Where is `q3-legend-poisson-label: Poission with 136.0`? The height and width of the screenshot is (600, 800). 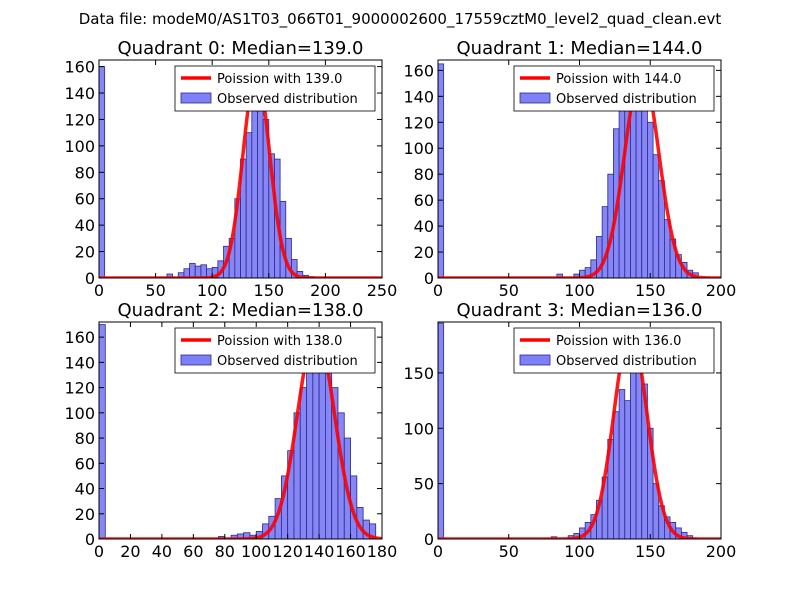
q3-legend-poisson-label: Poission with 136.0 is located at coordinates (618, 341).